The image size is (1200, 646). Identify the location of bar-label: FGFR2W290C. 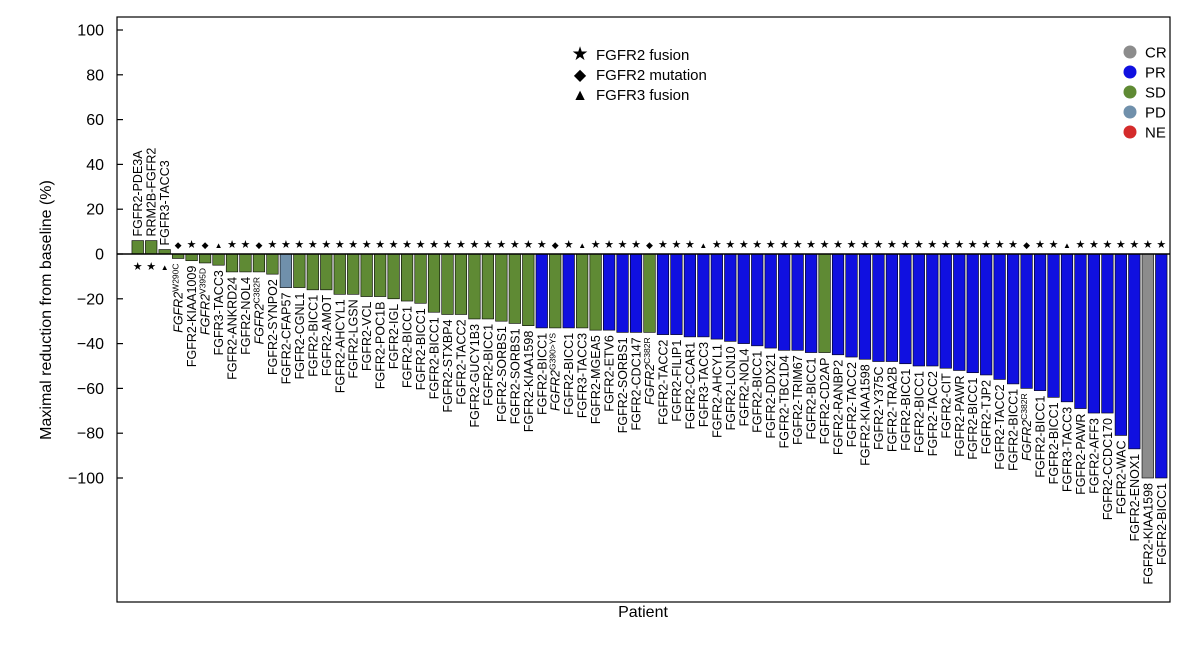
(178, 297).